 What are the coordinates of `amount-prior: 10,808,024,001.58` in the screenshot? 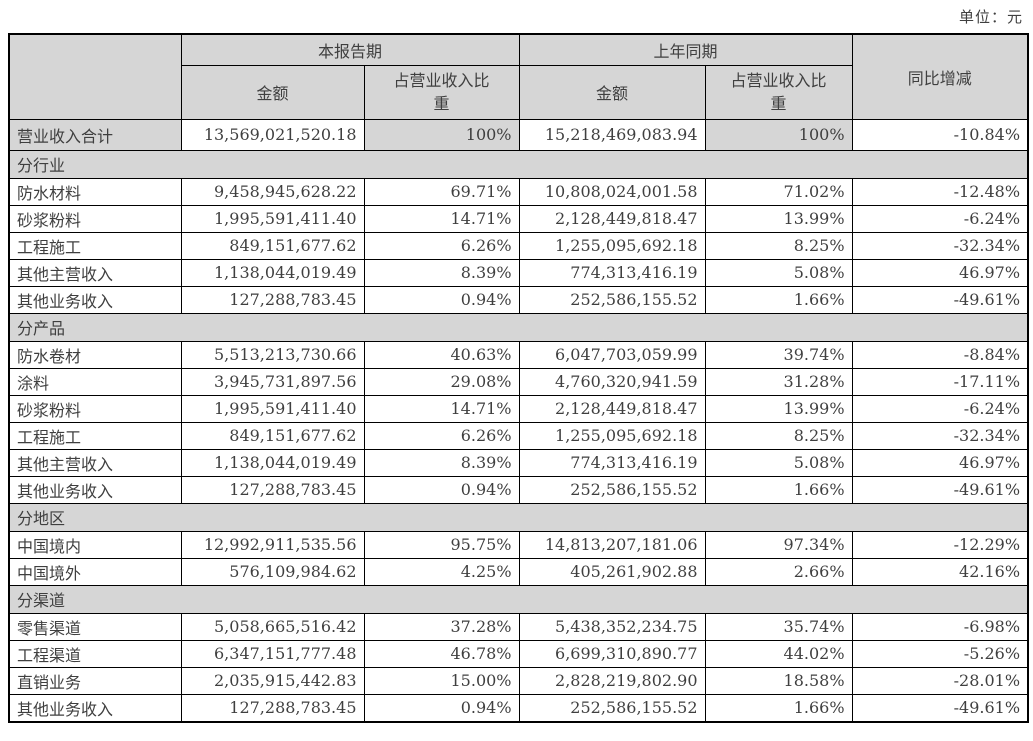 It's located at (612, 191).